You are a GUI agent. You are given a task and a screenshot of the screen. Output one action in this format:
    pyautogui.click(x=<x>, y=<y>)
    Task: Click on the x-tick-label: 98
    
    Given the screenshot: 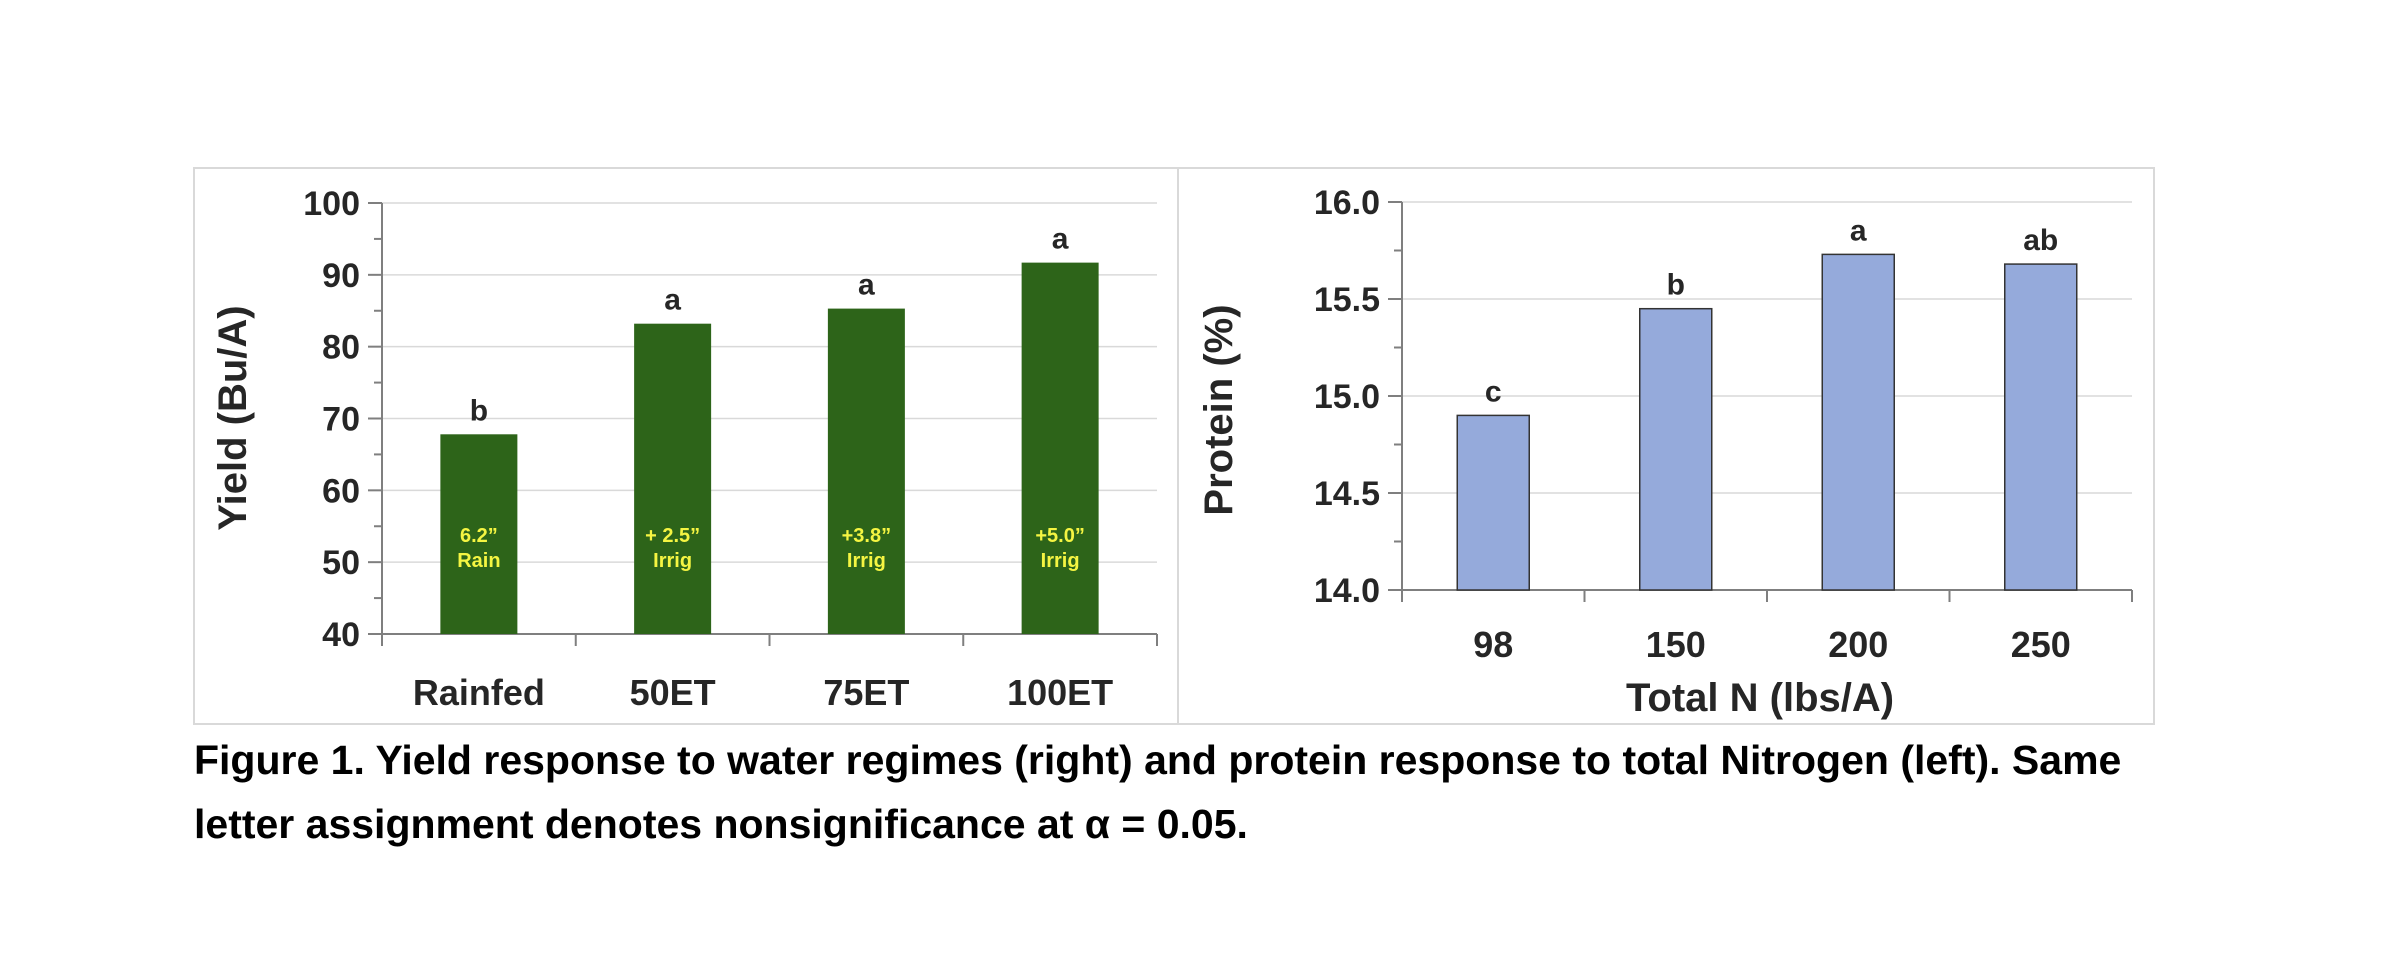 What is the action you would take?
    pyautogui.click(x=1493, y=644)
    